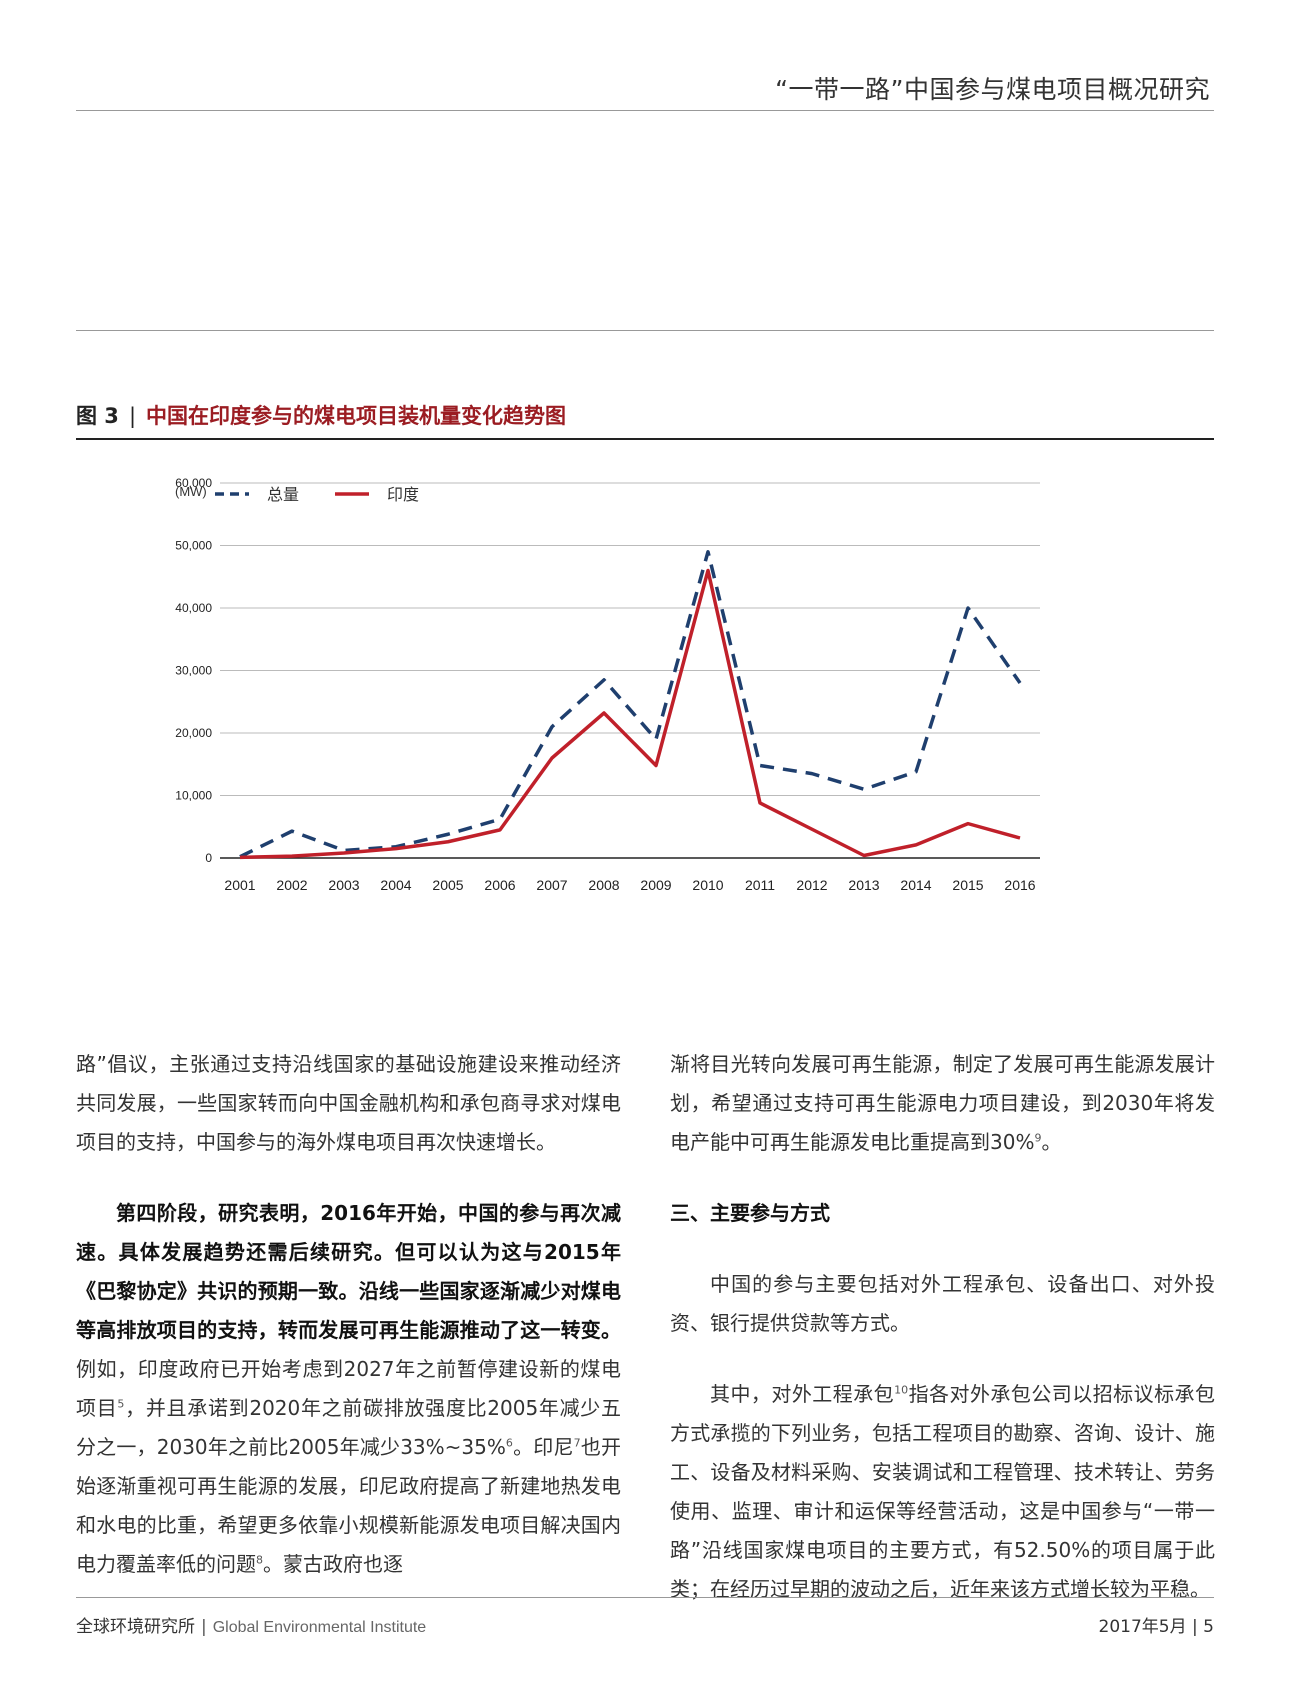 This screenshot has width=1300, height=1683. I want to click on footer-page-info: 2017年5月 | 5, so click(1156, 1624).